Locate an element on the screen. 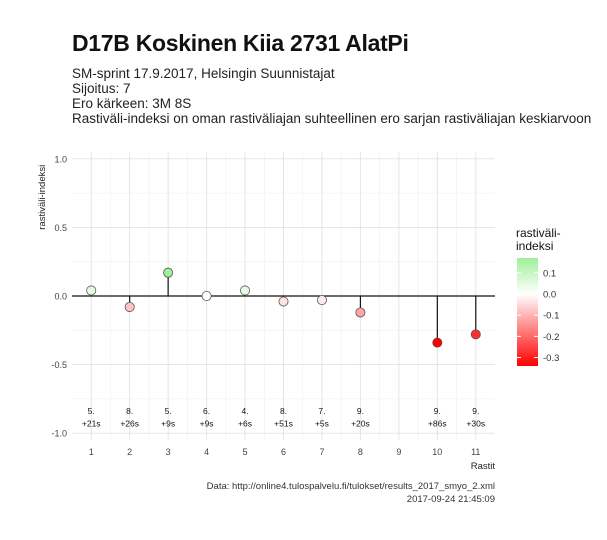 This screenshot has width=607, height=540. x-tick-label: 2 is located at coordinates (129, 452).